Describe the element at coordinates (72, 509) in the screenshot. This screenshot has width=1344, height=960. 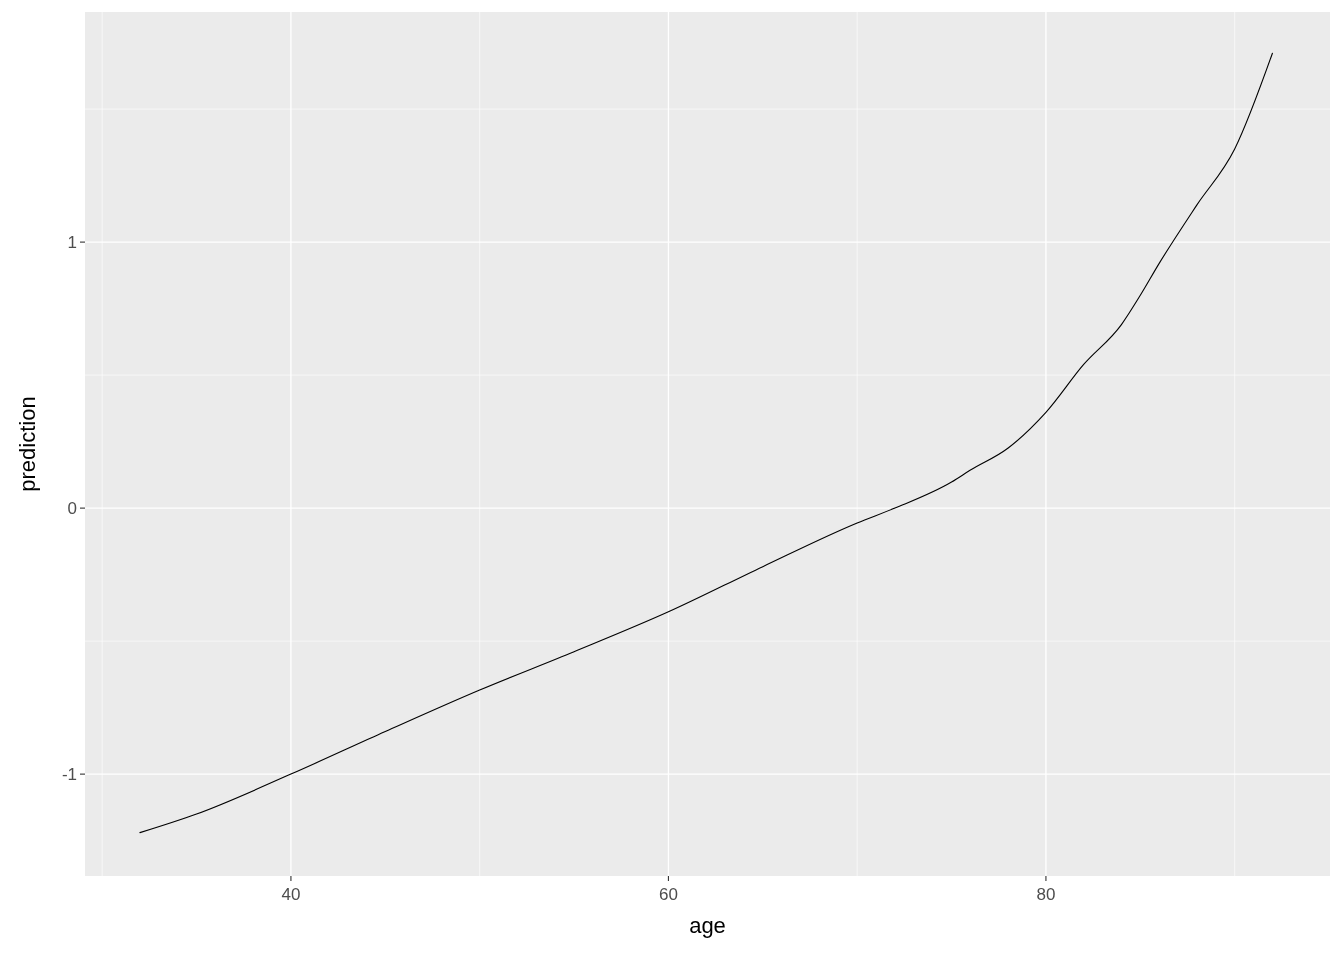
I see `y-tick-label: 0` at that location.